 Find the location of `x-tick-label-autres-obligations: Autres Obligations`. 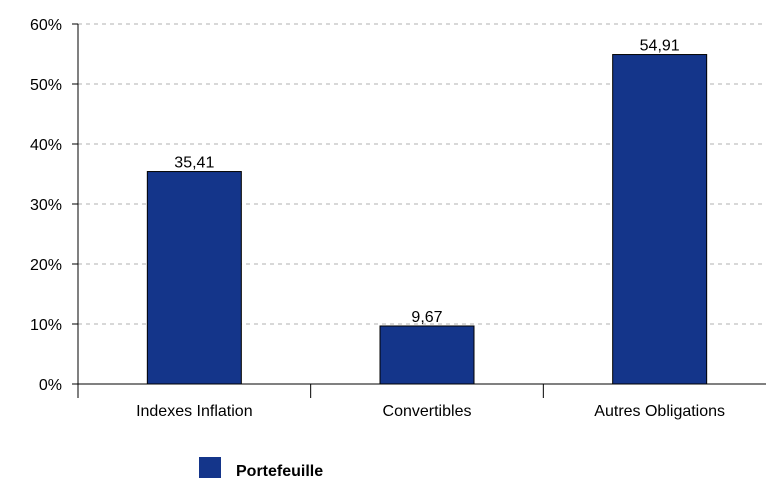

x-tick-label-autres-obligations: Autres Obligations is located at coordinates (659, 411).